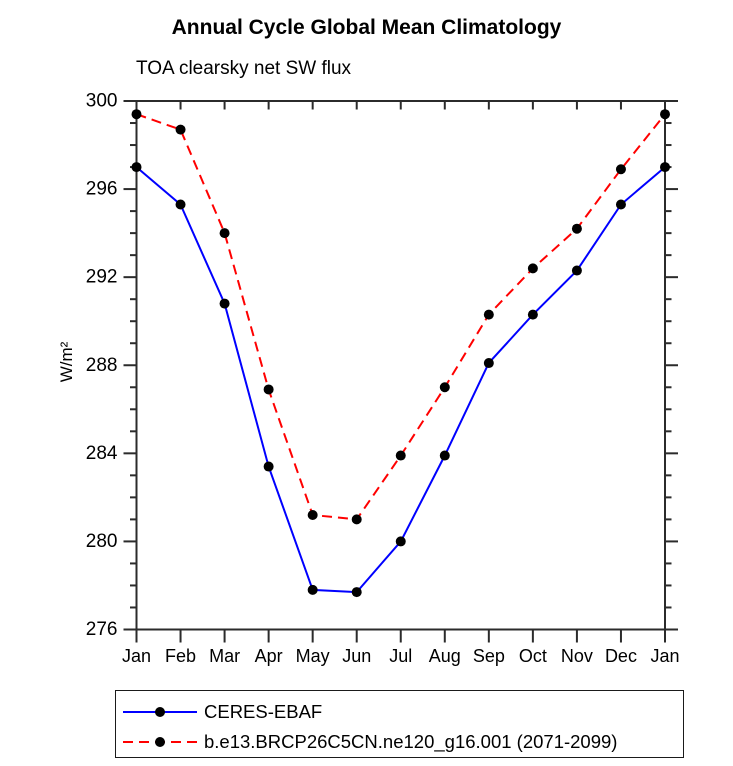 This screenshot has height=766, width=733. What do you see at coordinates (489, 656) in the screenshot?
I see `x-tick-label: Sep` at bounding box center [489, 656].